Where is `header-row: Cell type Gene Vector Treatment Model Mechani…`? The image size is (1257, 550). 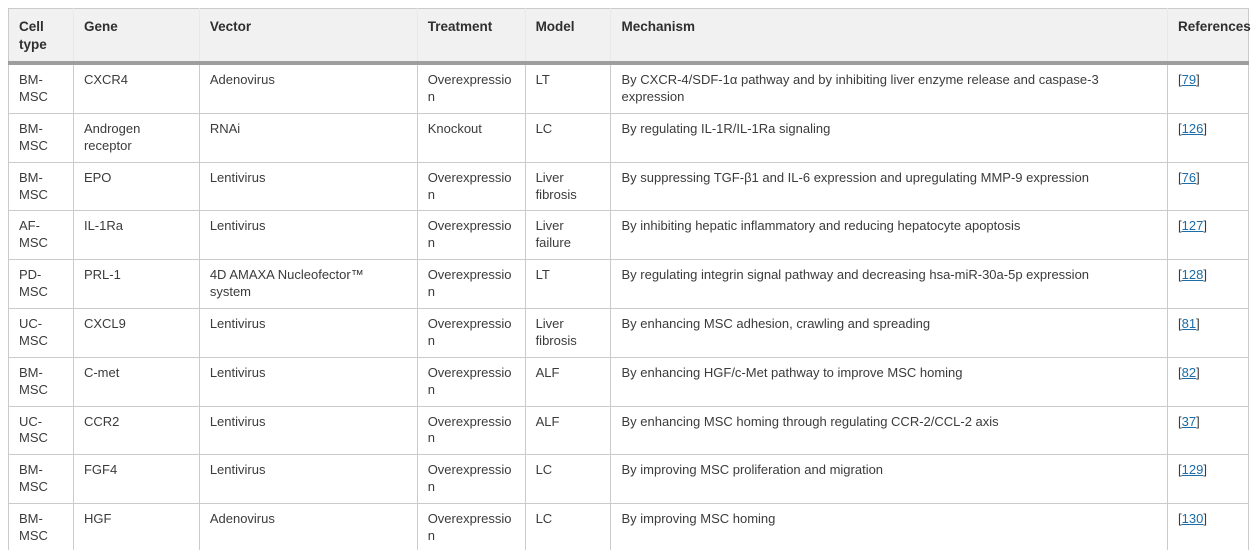 header-row: Cell type Gene Vector Treatment Model Mechani… is located at coordinates (629, 37).